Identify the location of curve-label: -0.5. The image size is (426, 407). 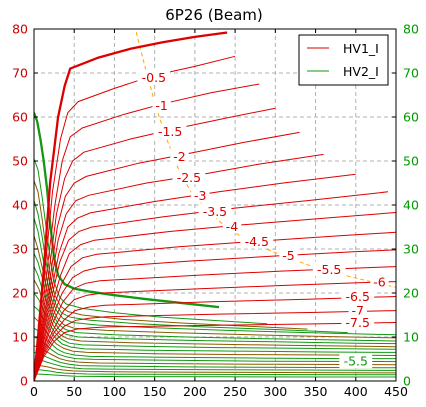
(154, 77).